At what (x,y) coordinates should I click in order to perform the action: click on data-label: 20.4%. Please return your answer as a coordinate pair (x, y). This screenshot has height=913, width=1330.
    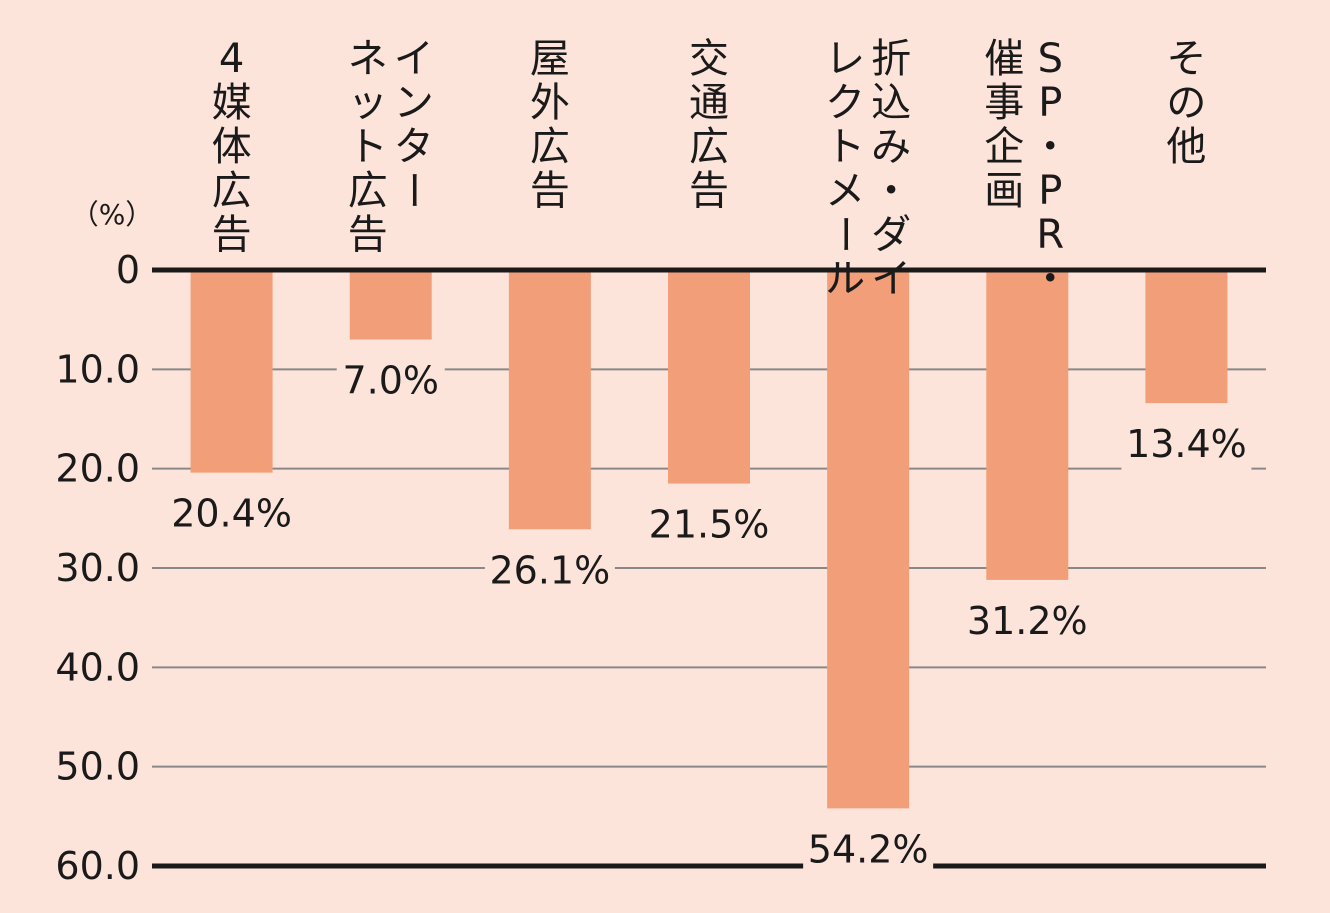
    Looking at the image, I should click on (231, 514).